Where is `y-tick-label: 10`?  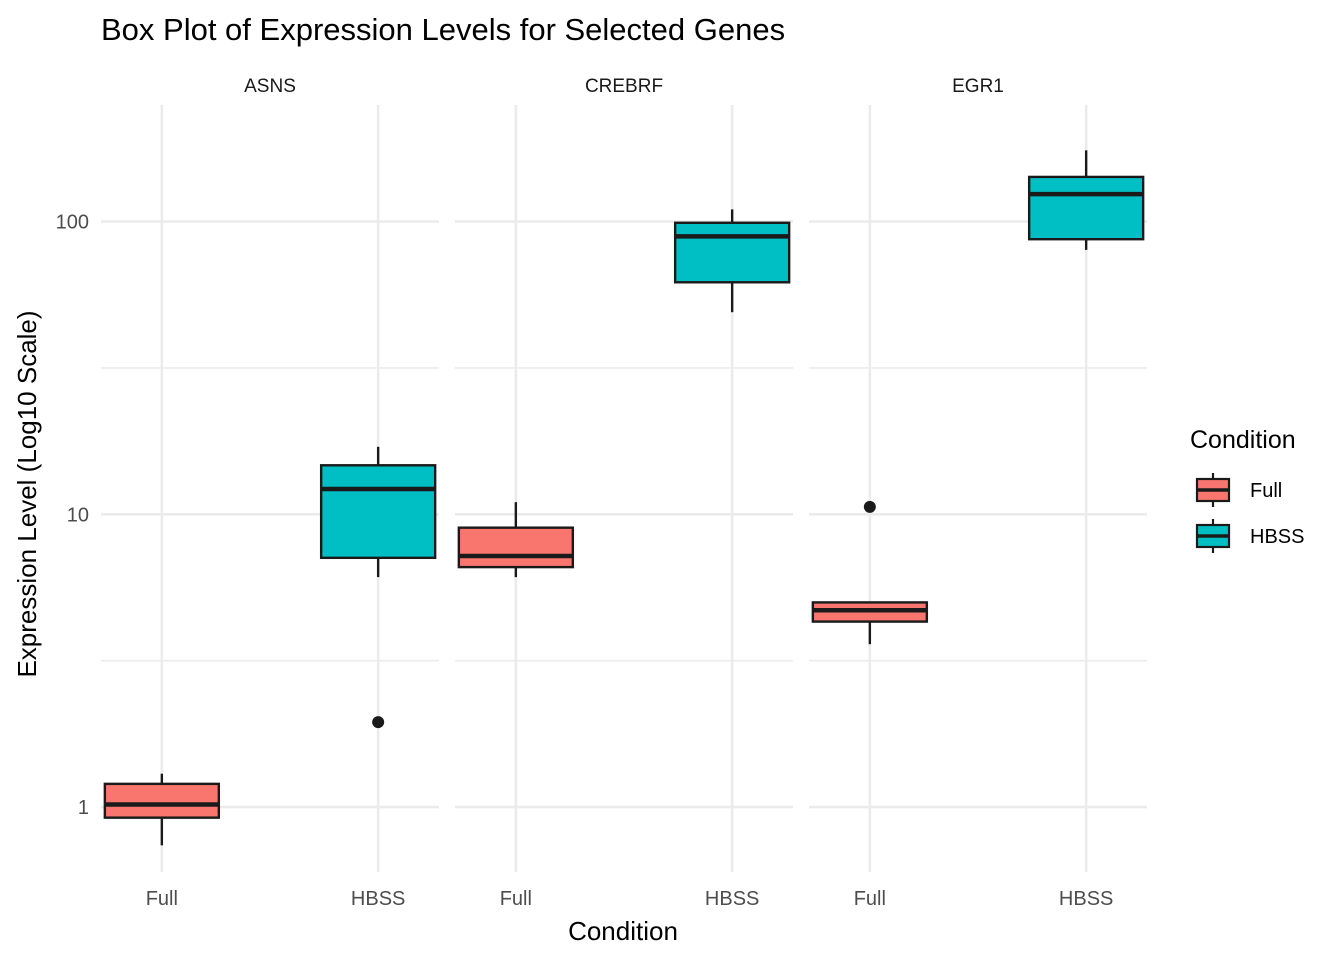
y-tick-label: 10 is located at coordinates (78, 515).